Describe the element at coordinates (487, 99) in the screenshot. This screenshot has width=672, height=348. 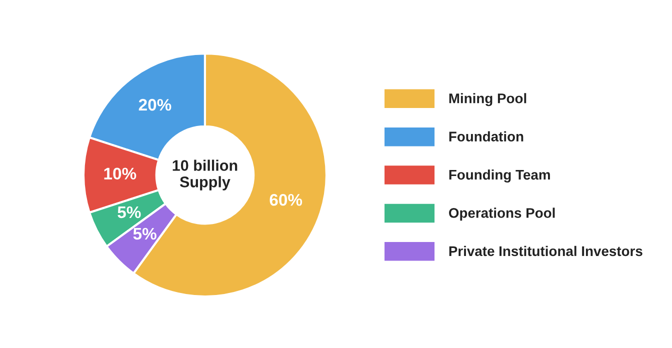
I see `legend-label: Mining Pool` at that location.